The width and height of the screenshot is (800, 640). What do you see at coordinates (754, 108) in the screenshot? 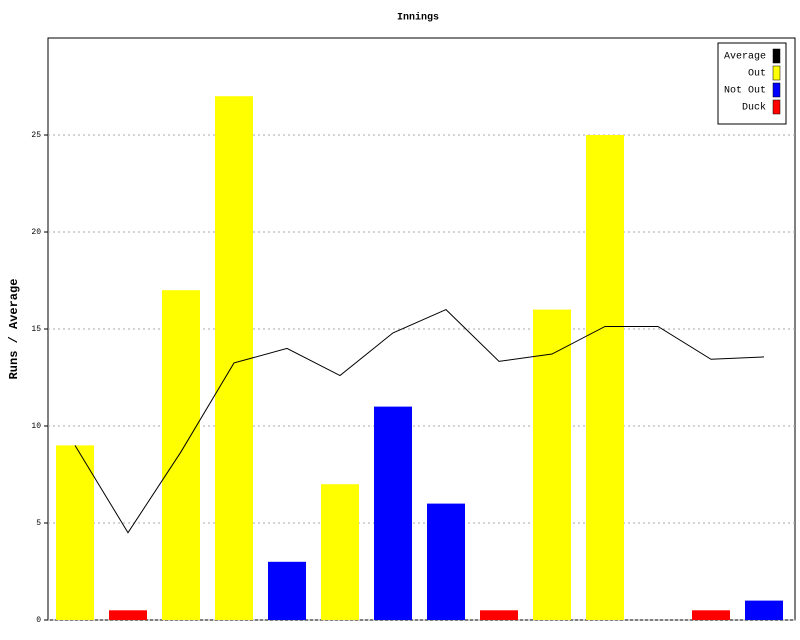
I see `legend-label: Duck` at bounding box center [754, 108].